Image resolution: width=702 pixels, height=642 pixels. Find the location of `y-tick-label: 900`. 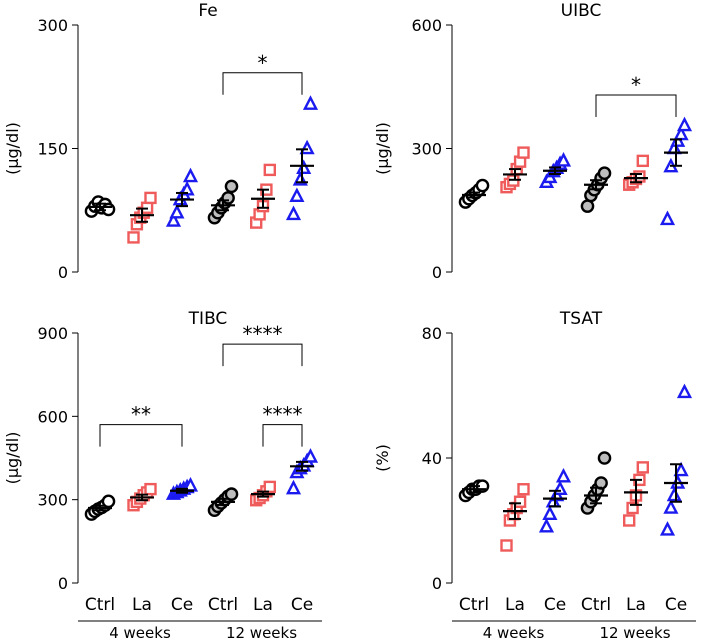

y-tick-label: 900 is located at coordinates (52, 333).